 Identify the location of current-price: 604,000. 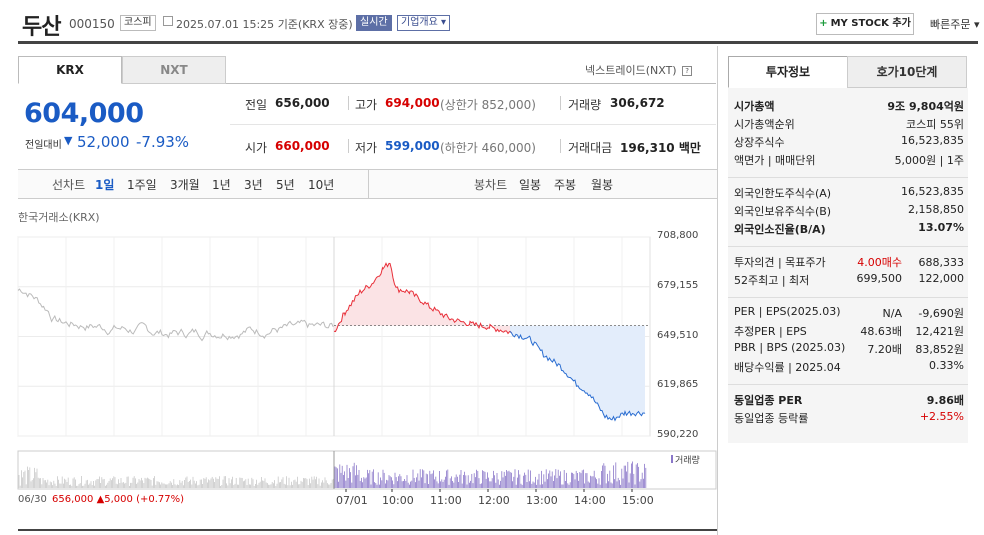
(84, 113).